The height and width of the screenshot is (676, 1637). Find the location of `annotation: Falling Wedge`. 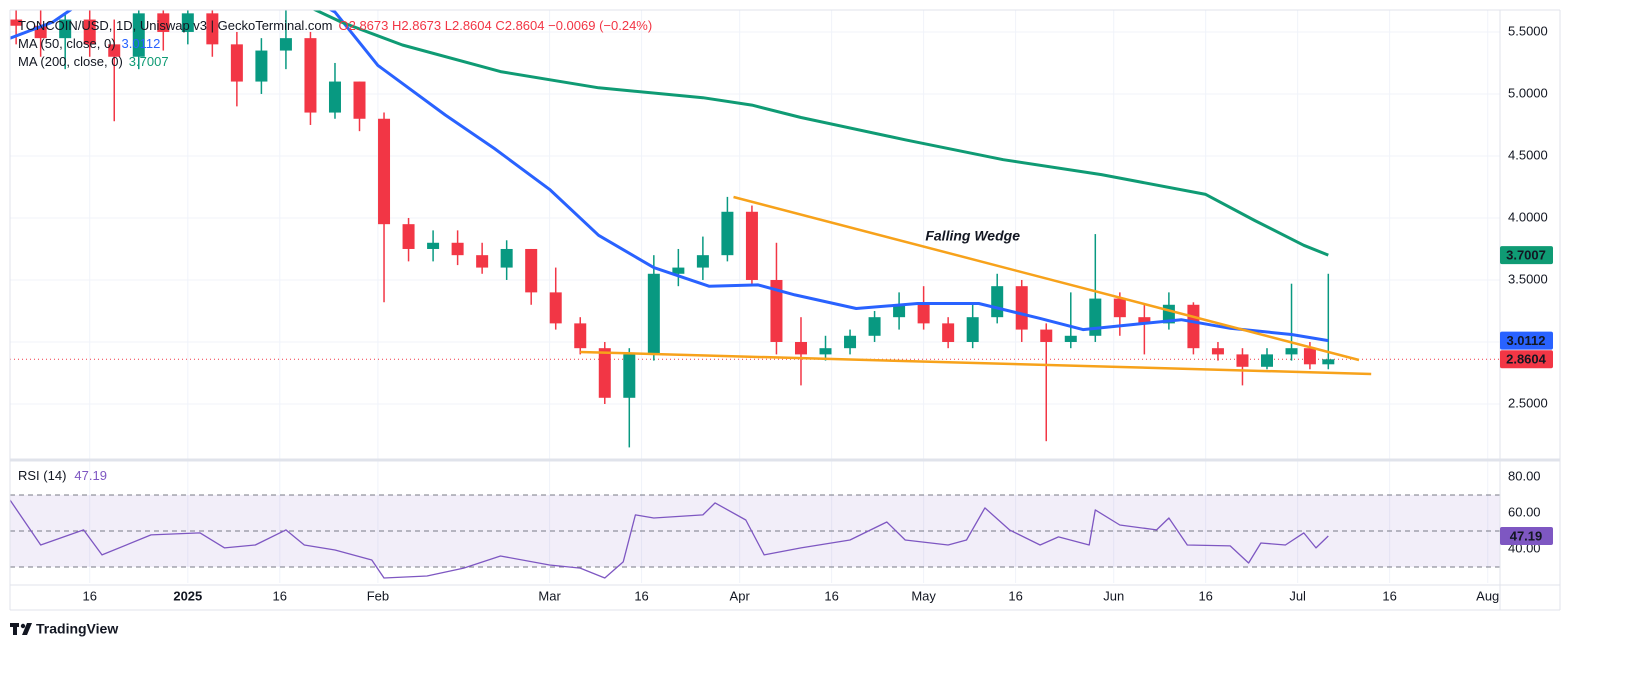

annotation: Falling Wedge is located at coordinates (972, 236).